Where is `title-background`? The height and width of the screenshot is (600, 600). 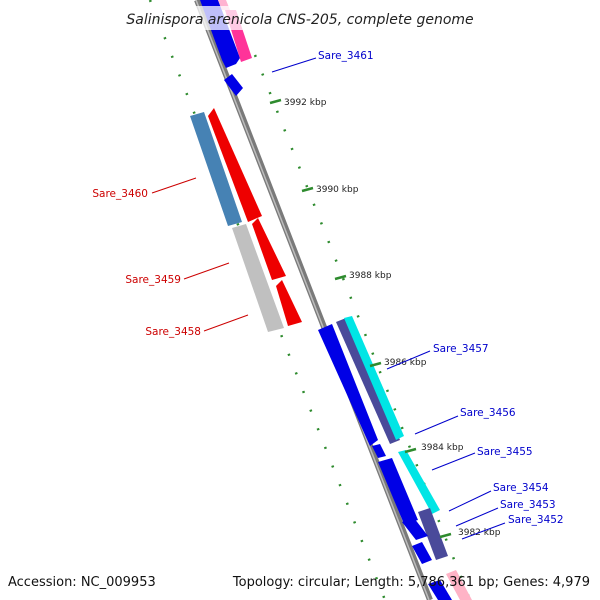
title-background is located at coordinates (300, 18).